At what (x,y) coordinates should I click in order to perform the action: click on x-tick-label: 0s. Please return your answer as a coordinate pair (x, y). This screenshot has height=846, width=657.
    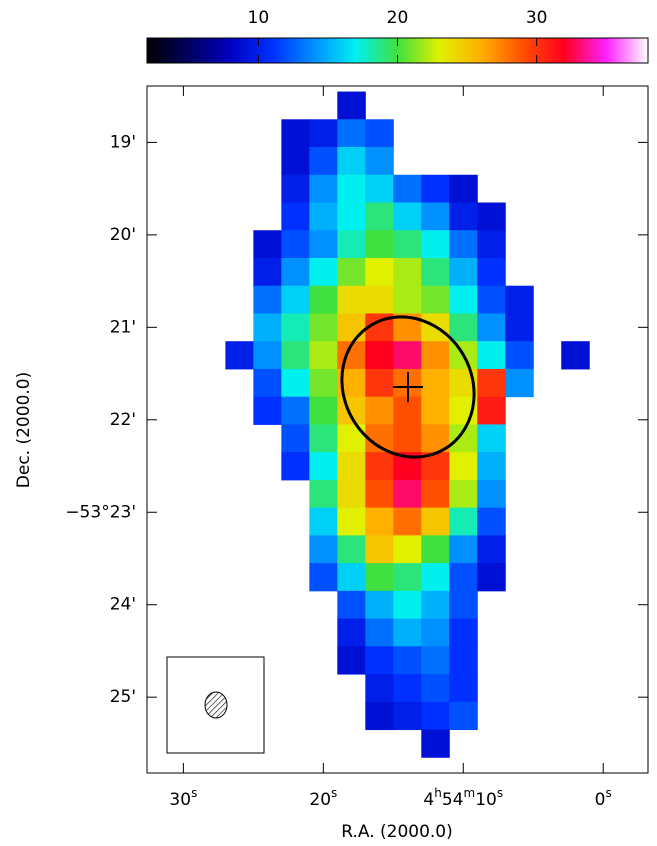
    Looking at the image, I should click on (603, 798).